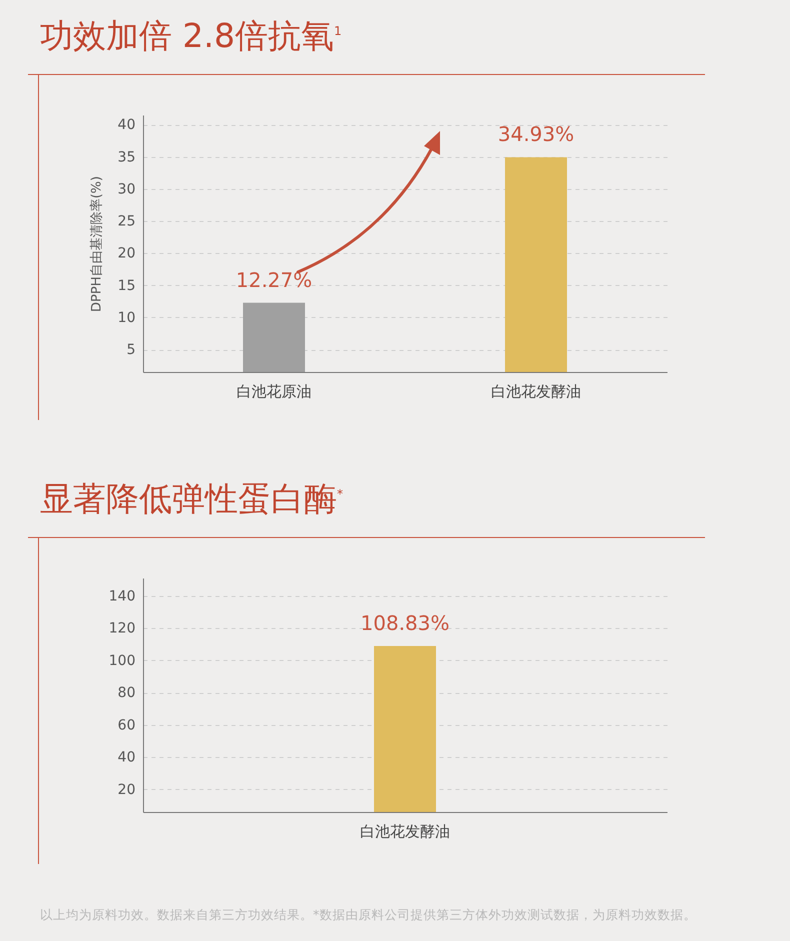 Image resolution: width=790 pixels, height=941 pixels. Describe the element at coordinates (122, 628) in the screenshot. I see `y-tick-label: 120` at that location.